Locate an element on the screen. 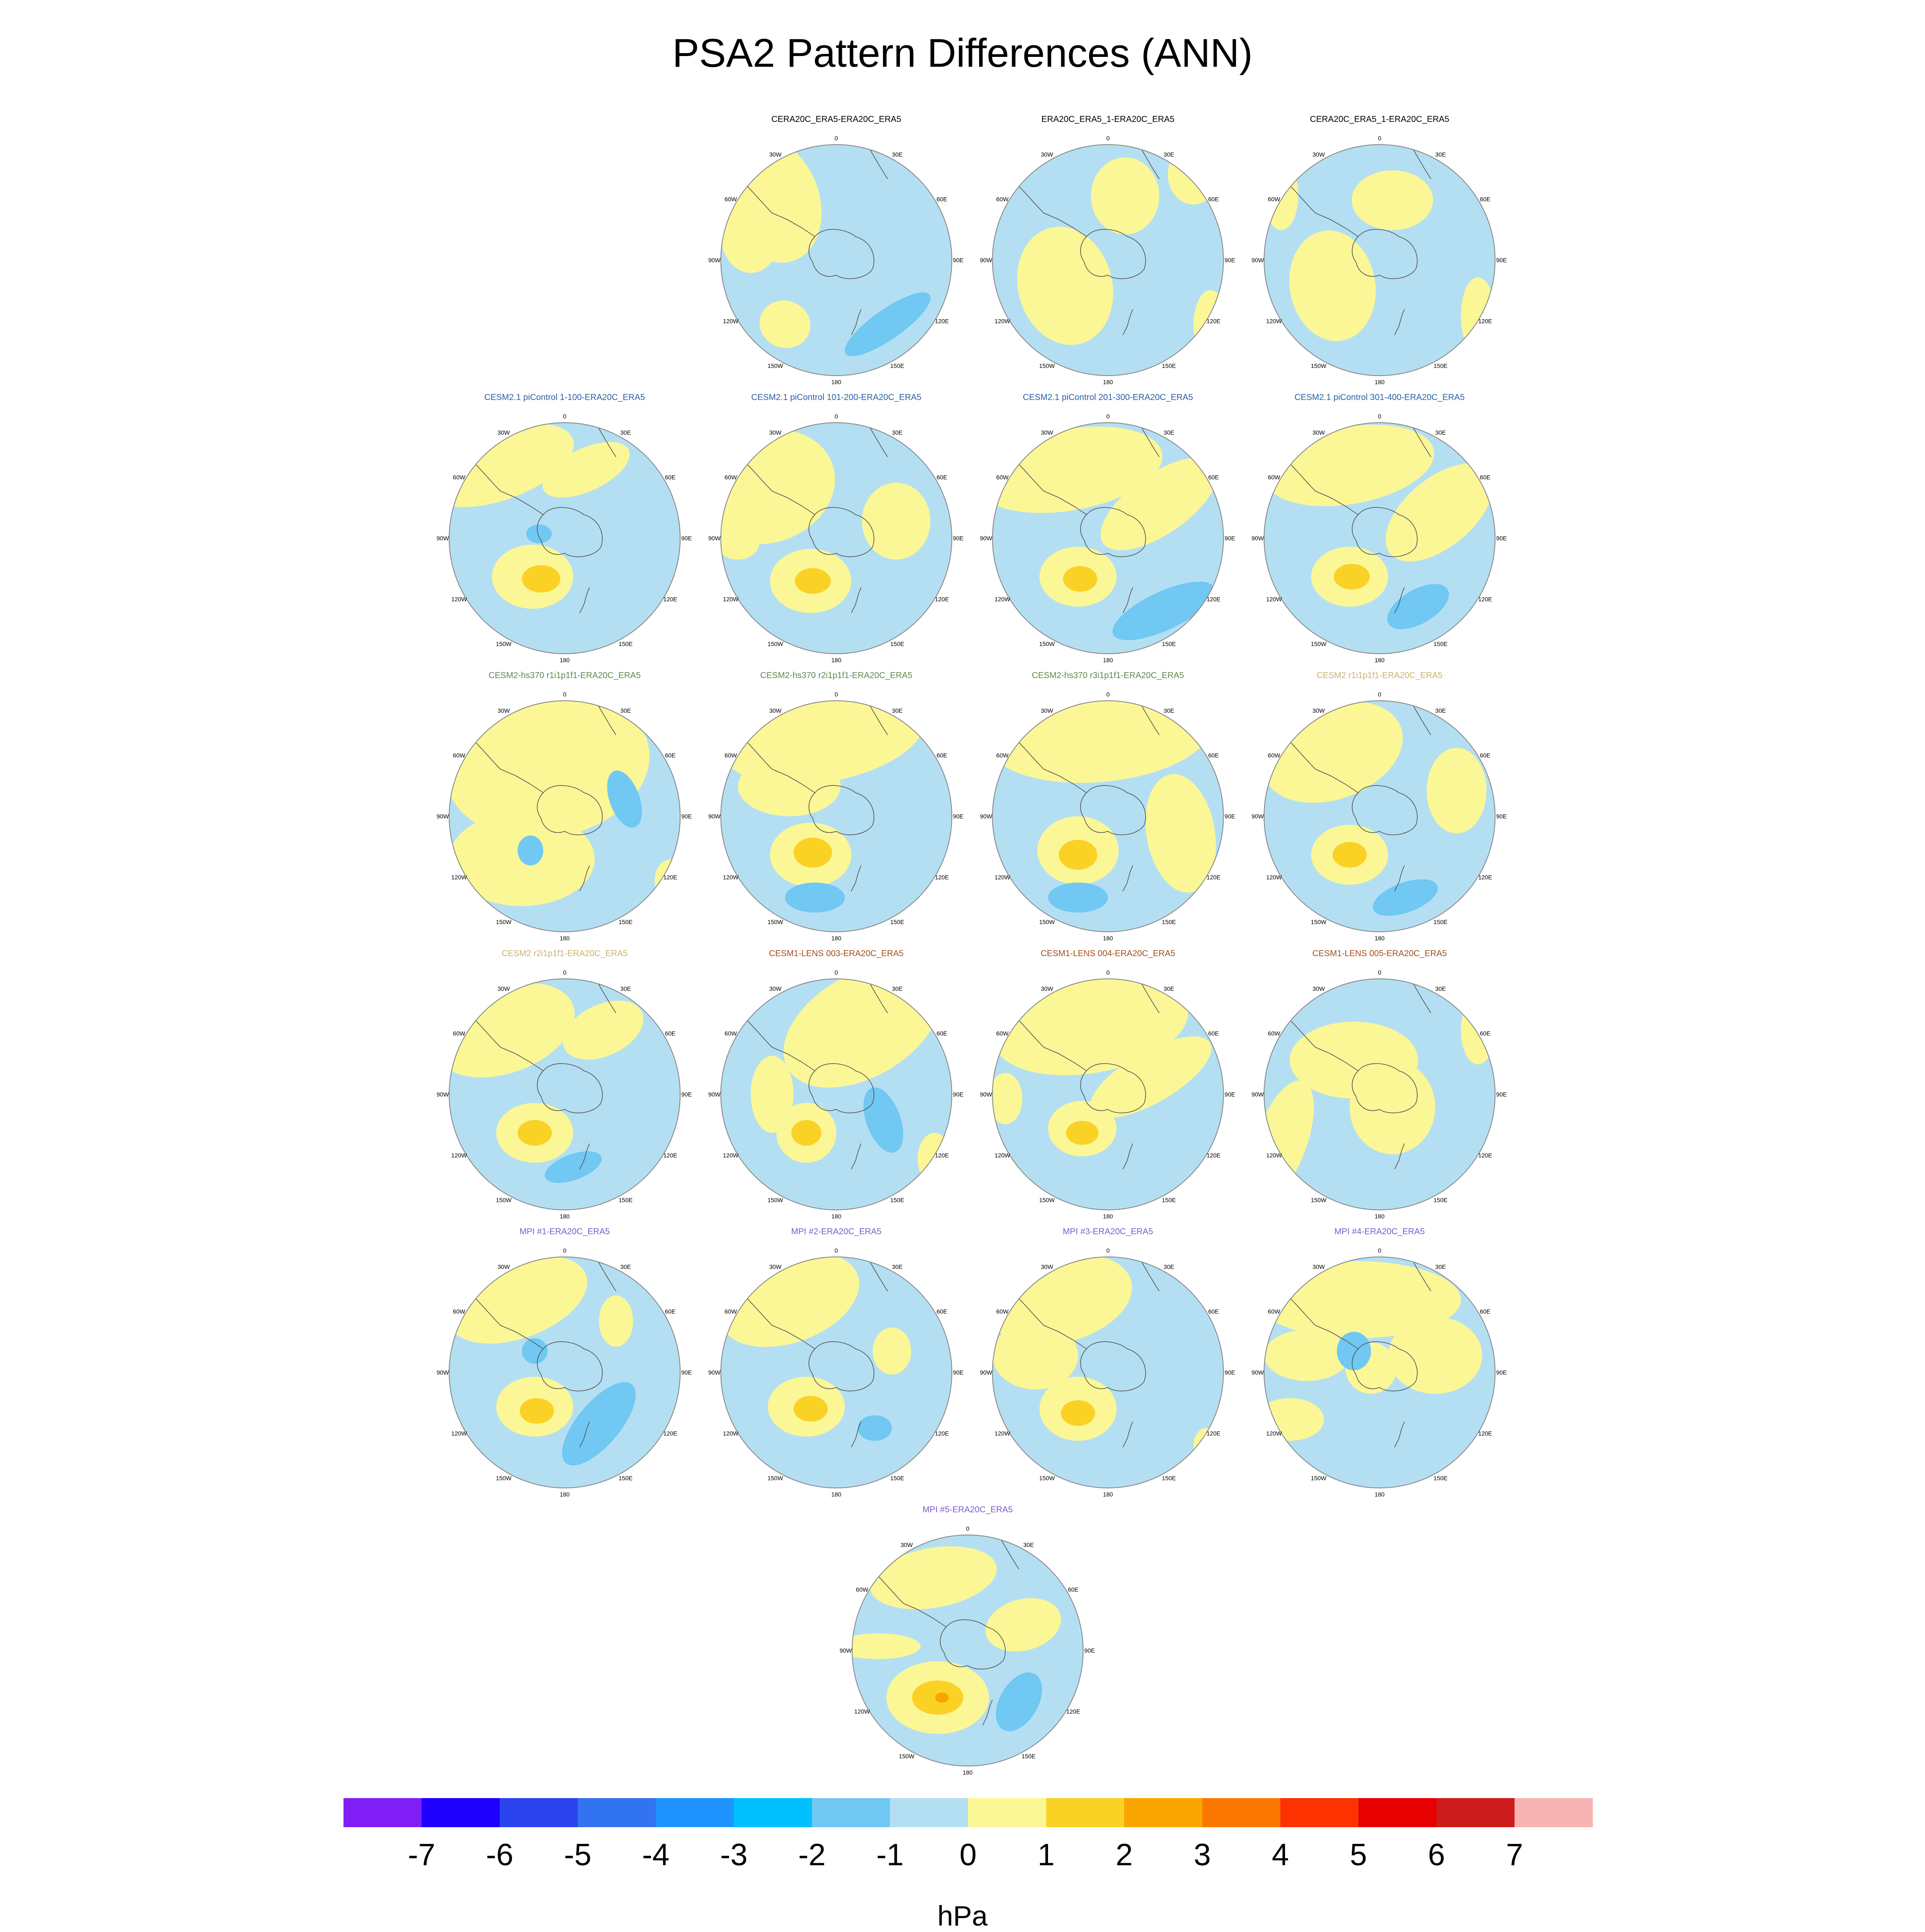  panel-title: MPI #2-ERA20C_ERA5 is located at coordinates (836, 1231).